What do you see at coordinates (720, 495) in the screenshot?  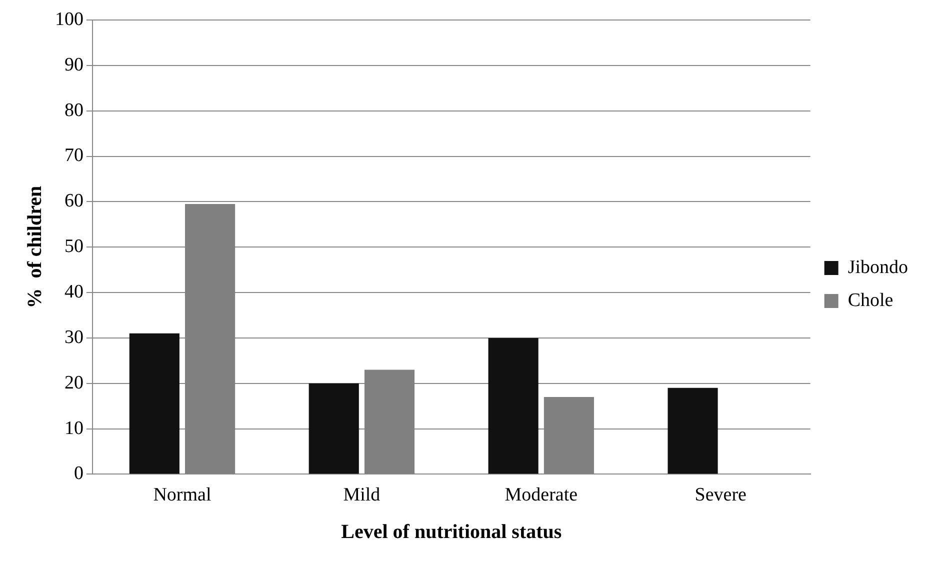 I see `x-tick-label: Severe` at bounding box center [720, 495].